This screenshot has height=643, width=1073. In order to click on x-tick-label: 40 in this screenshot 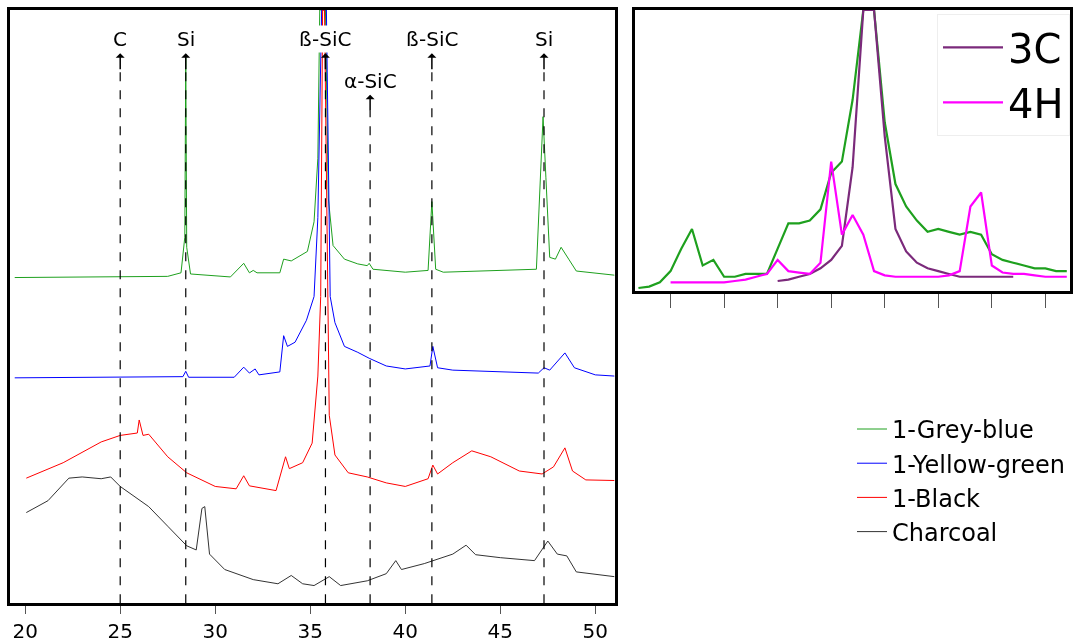, I will do `click(405, 631)`.